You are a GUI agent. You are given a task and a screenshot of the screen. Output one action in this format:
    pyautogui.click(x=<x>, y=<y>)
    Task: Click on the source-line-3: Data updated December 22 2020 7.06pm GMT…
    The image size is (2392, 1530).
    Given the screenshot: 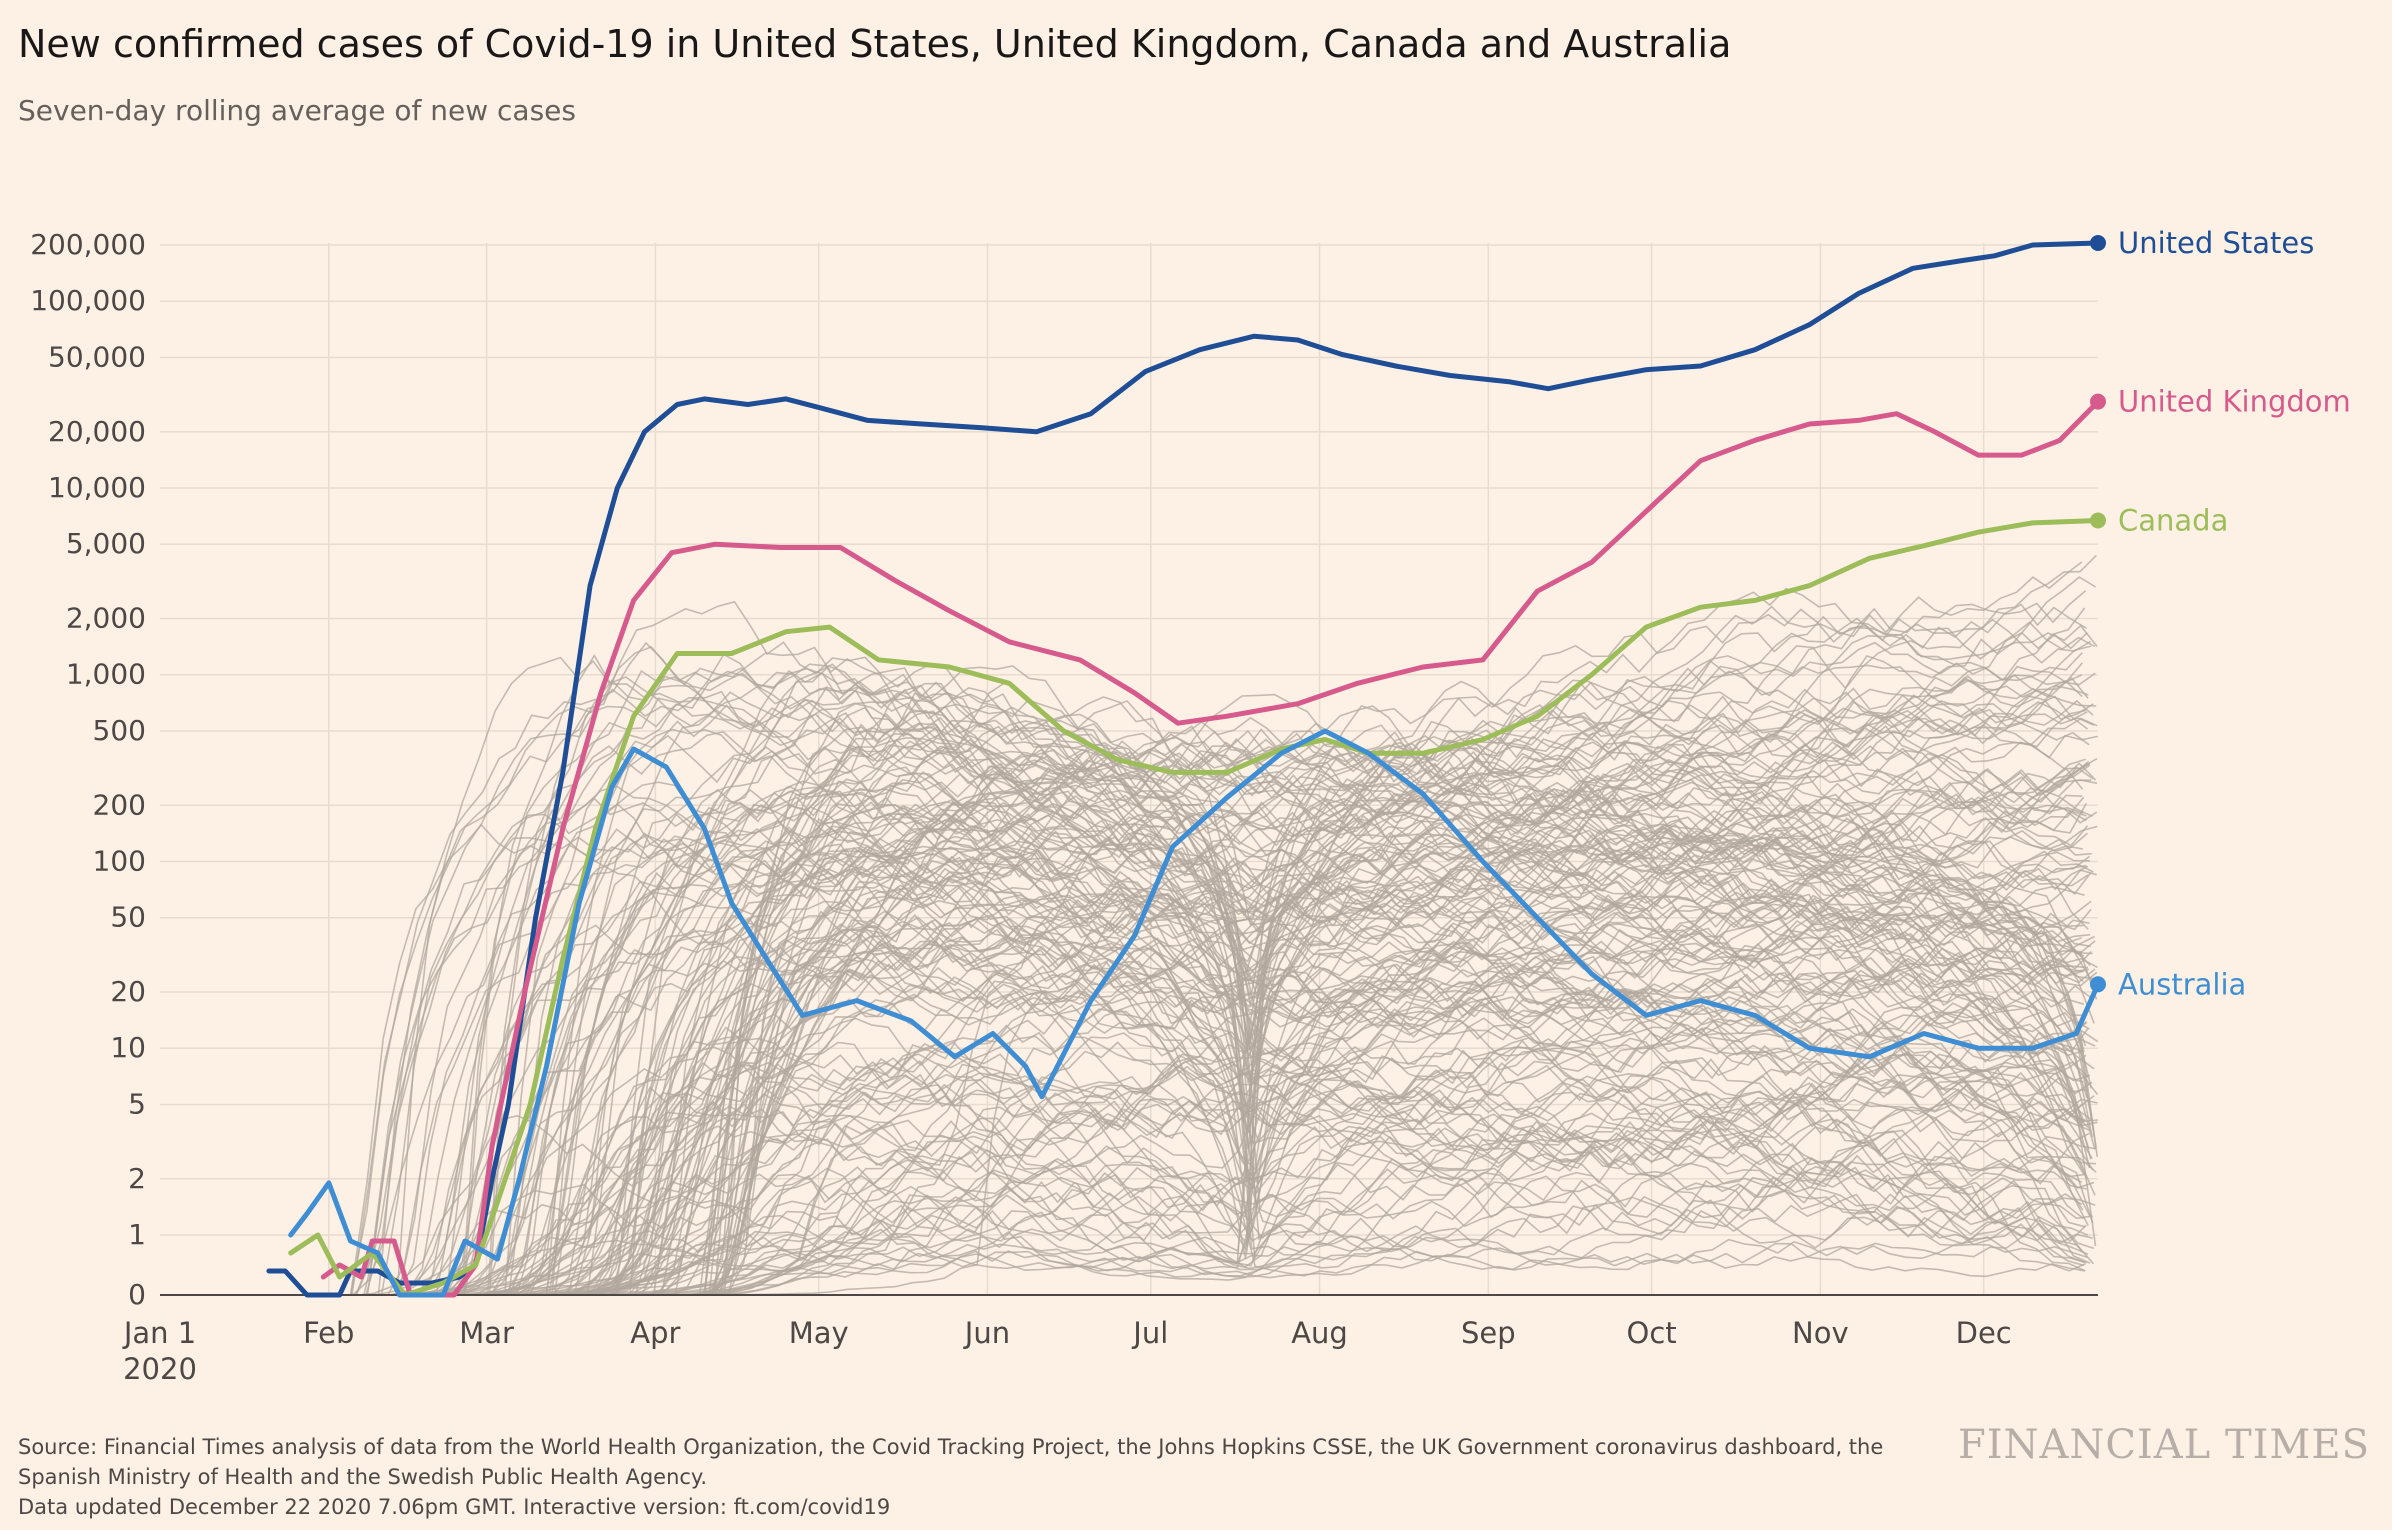 What is the action you would take?
    pyautogui.click(x=454, y=1507)
    